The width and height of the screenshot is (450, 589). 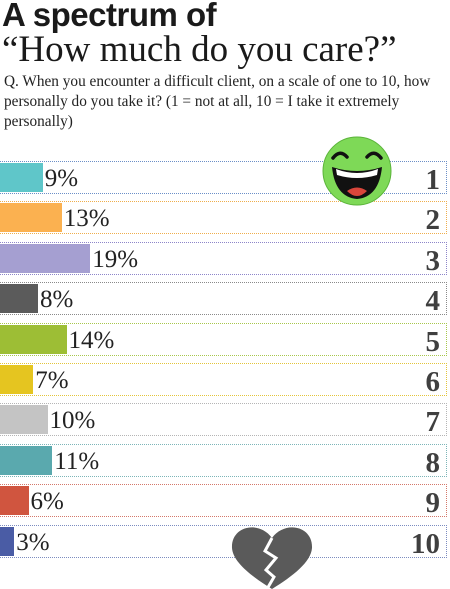 What do you see at coordinates (223, 461) in the screenshot?
I see `bar-row-8: 11% 8` at bounding box center [223, 461].